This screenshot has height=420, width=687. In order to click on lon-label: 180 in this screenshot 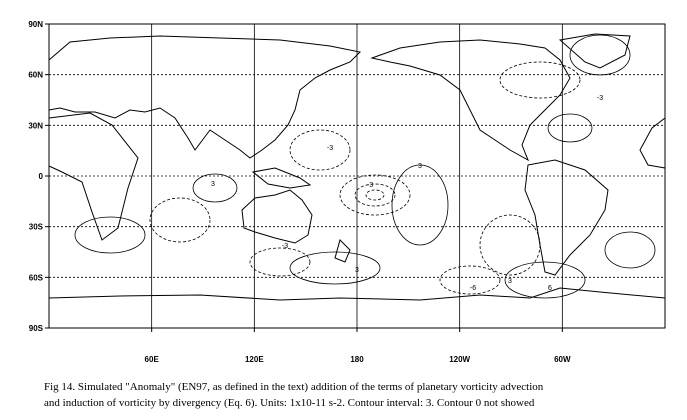, I will do `click(357, 359)`.